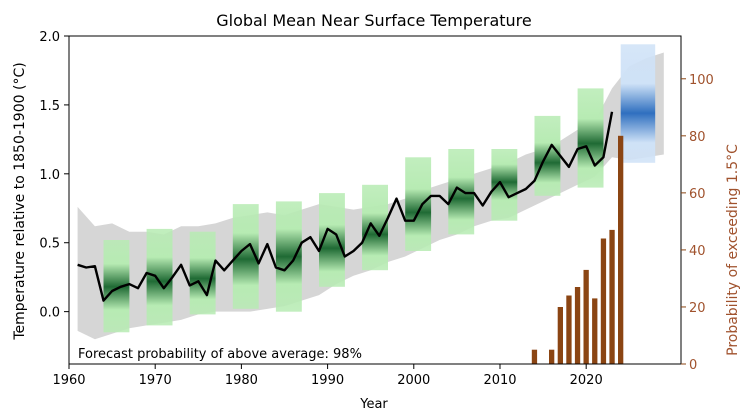 The width and height of the screenshot is (748, 416). Describe the element at coordinates (49, 106) in the screenshot. I see `y-tick-label: 1.5` at that location.